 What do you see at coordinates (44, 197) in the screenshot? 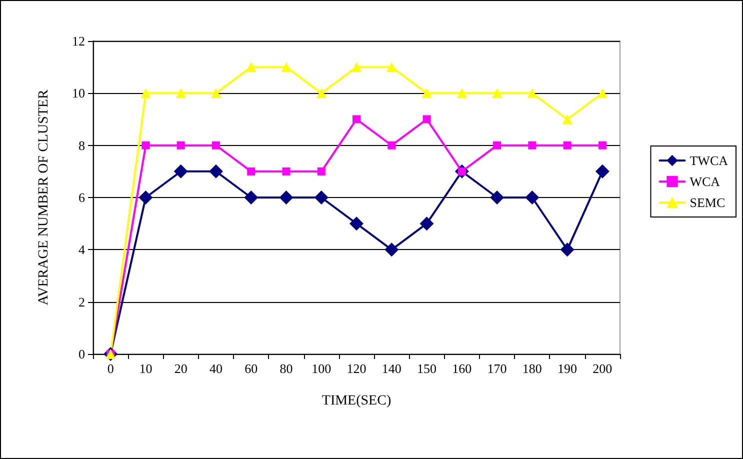
I see `y-axis-title: AVERAGE NUMBER OF CLUSTER` at bounding box center [44, 197].